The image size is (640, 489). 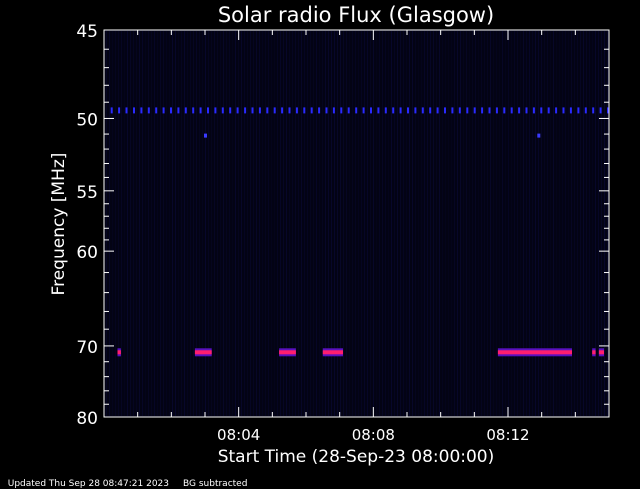 What do you see at coordinates (356, 15) in the screenshot?
I see `chart-title: Solar radio Flux (Glasgow)` at bounding box center [356, 15].